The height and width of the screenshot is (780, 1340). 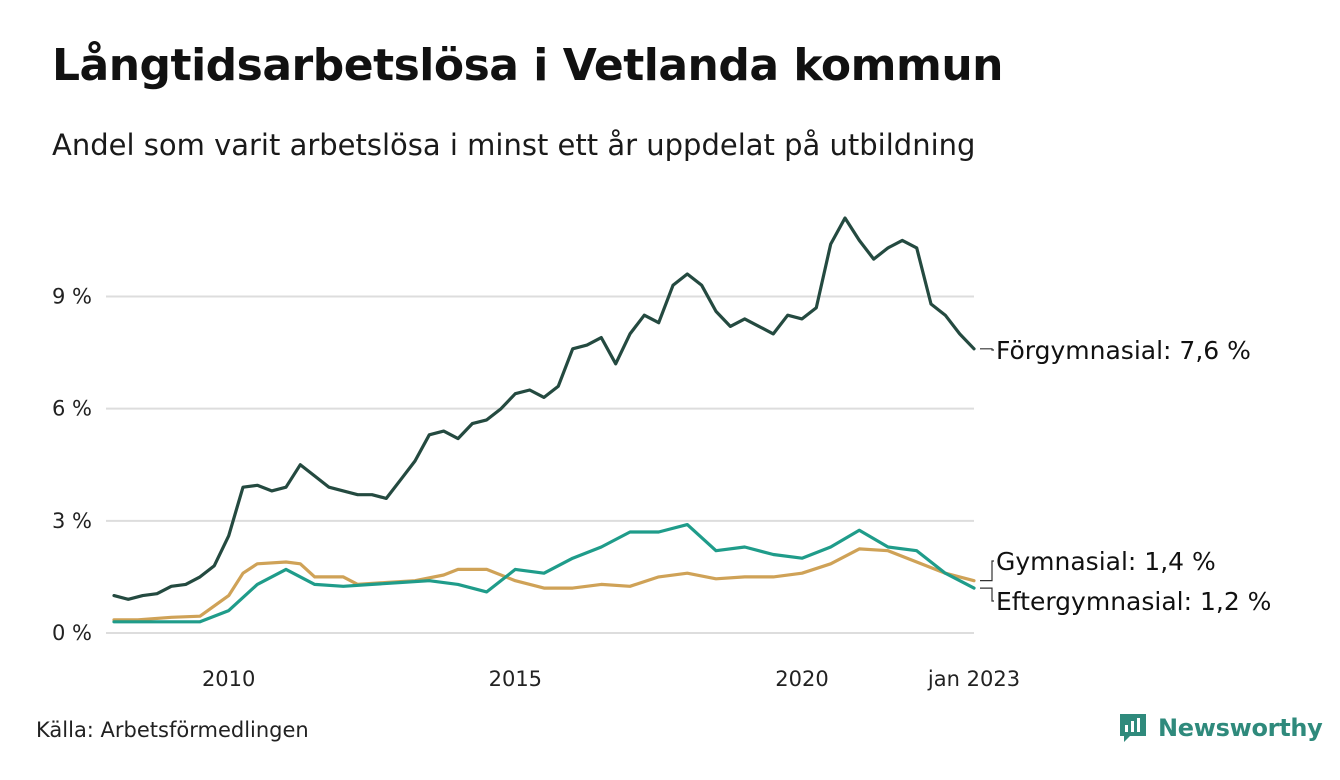 What do you see at coordinates (1240, 728) in the screenshot?
I see `brand-name: Newsworthy` at bounding box center [1240, 728].